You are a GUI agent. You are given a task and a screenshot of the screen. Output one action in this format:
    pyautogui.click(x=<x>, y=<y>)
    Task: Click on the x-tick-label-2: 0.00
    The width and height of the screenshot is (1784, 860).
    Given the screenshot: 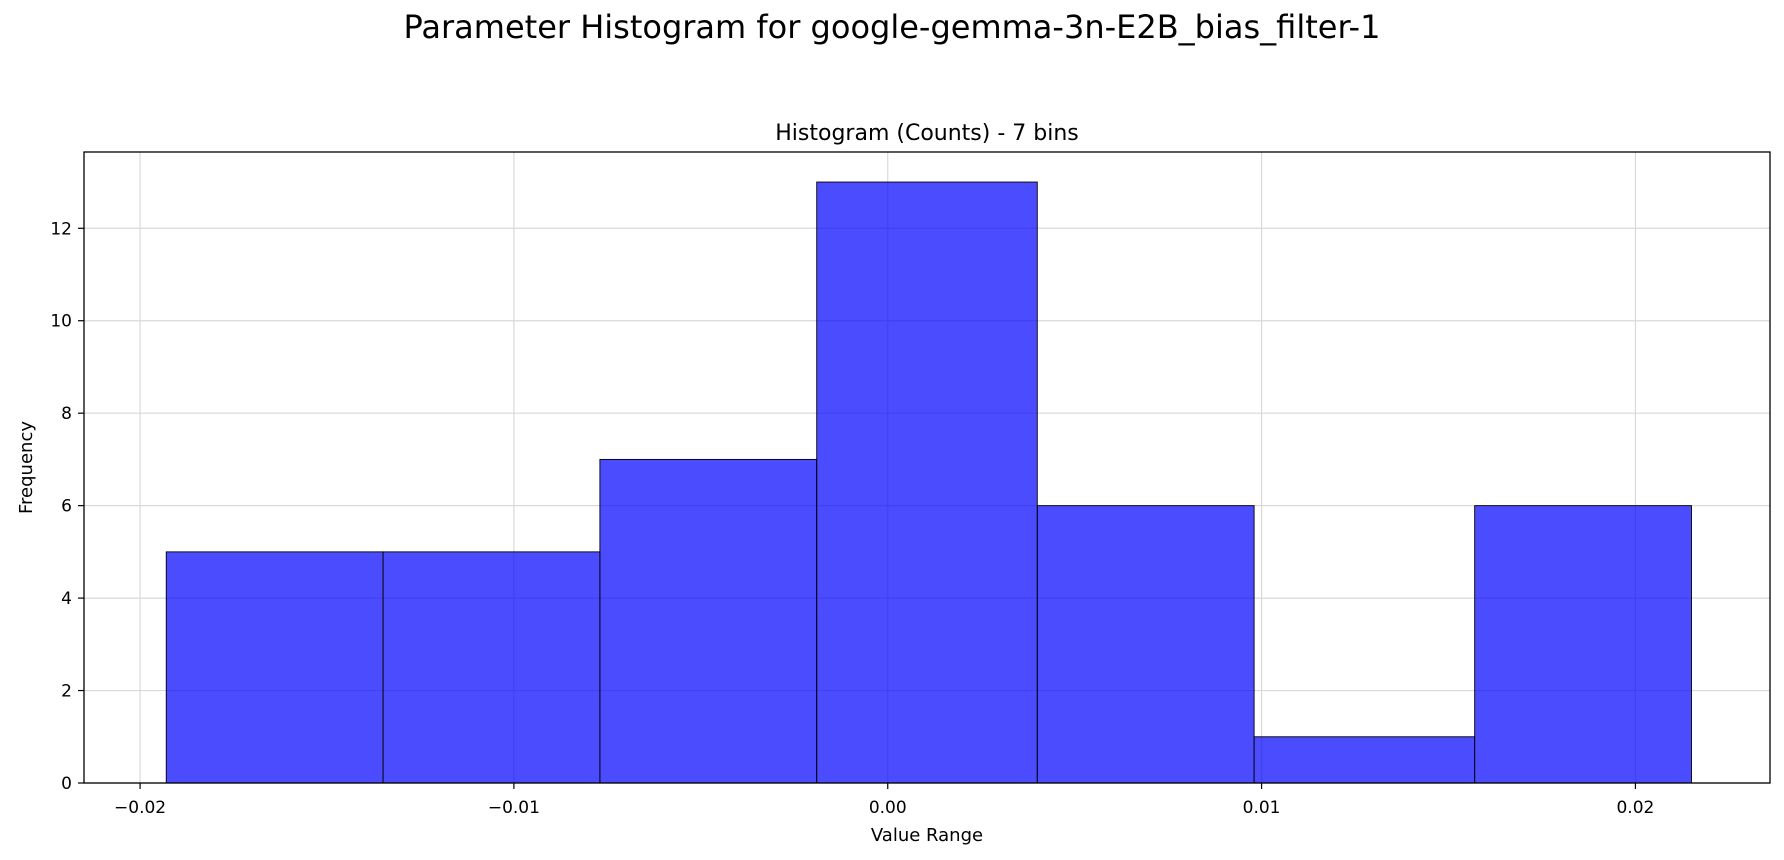 What is the action you would take?
    pyautogui.click(x=888, y=808)
    